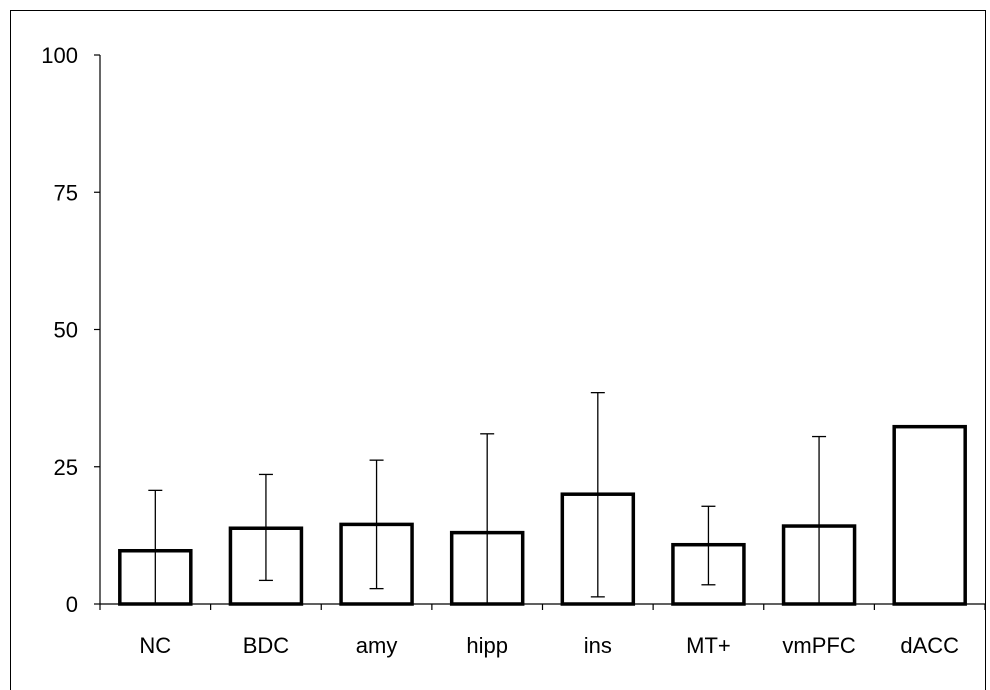  What do you see at coordinates (66, 192) in the screenshot?
I see `y-tick-label: 75` at bounding box center [66, 192].